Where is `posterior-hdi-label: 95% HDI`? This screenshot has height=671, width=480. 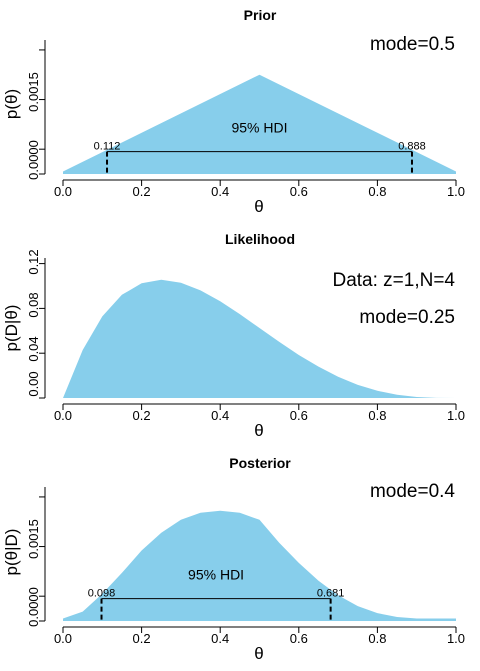 posterior-hdi-label: 95% HDI is located at coordinates (216, 575).